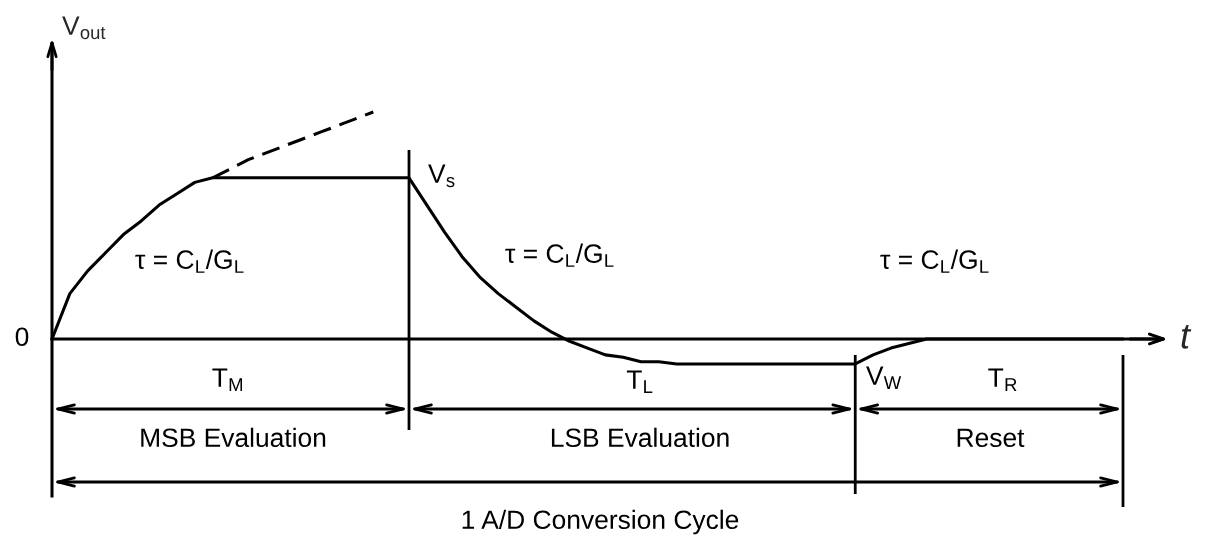  I want to click on text: T$_{R}$, so click(1002, 379).